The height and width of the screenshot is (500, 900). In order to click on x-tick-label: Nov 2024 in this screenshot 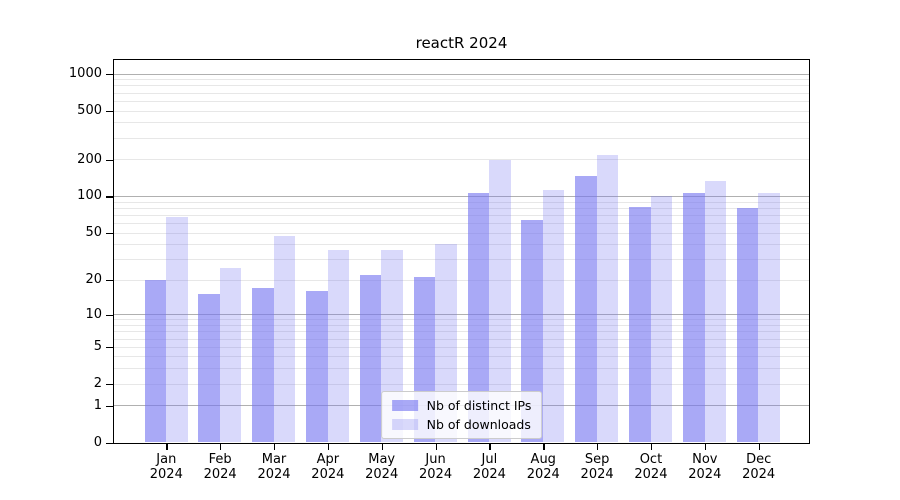, I will do `click(705, 467)`.